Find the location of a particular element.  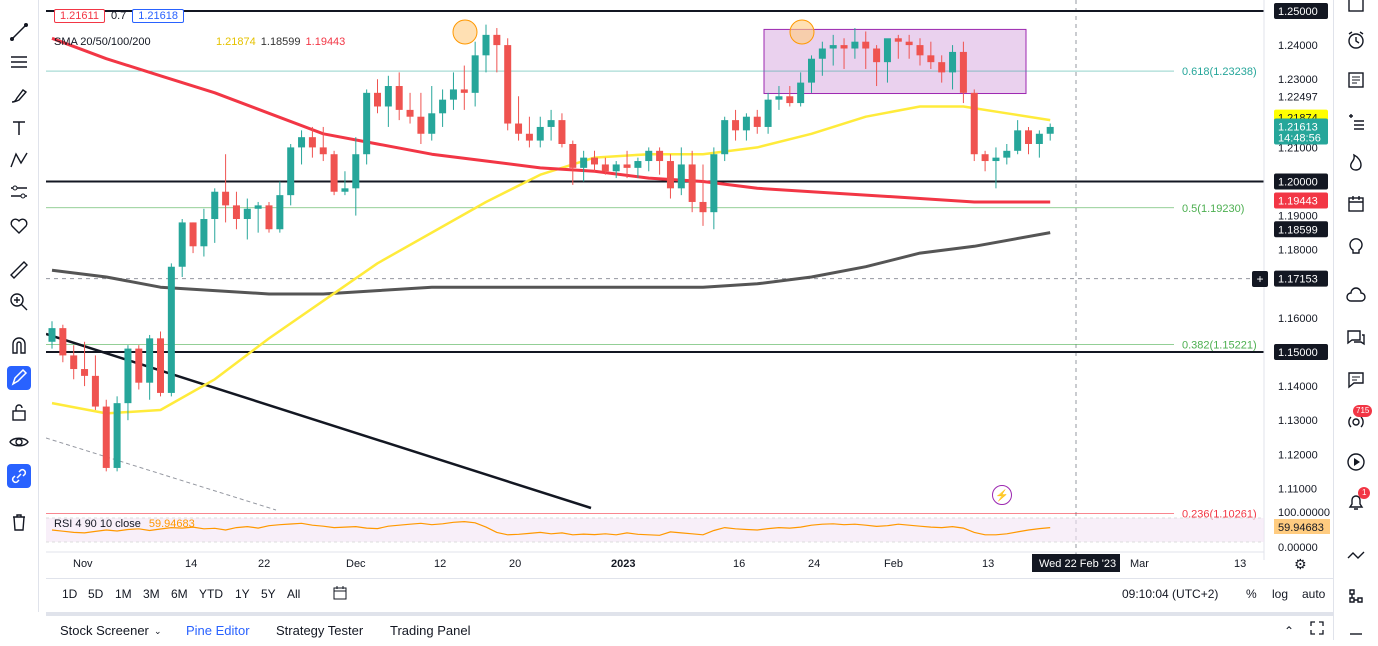

rsi-label: RSI 4 90 10 close is located at coordinates (97, 524).